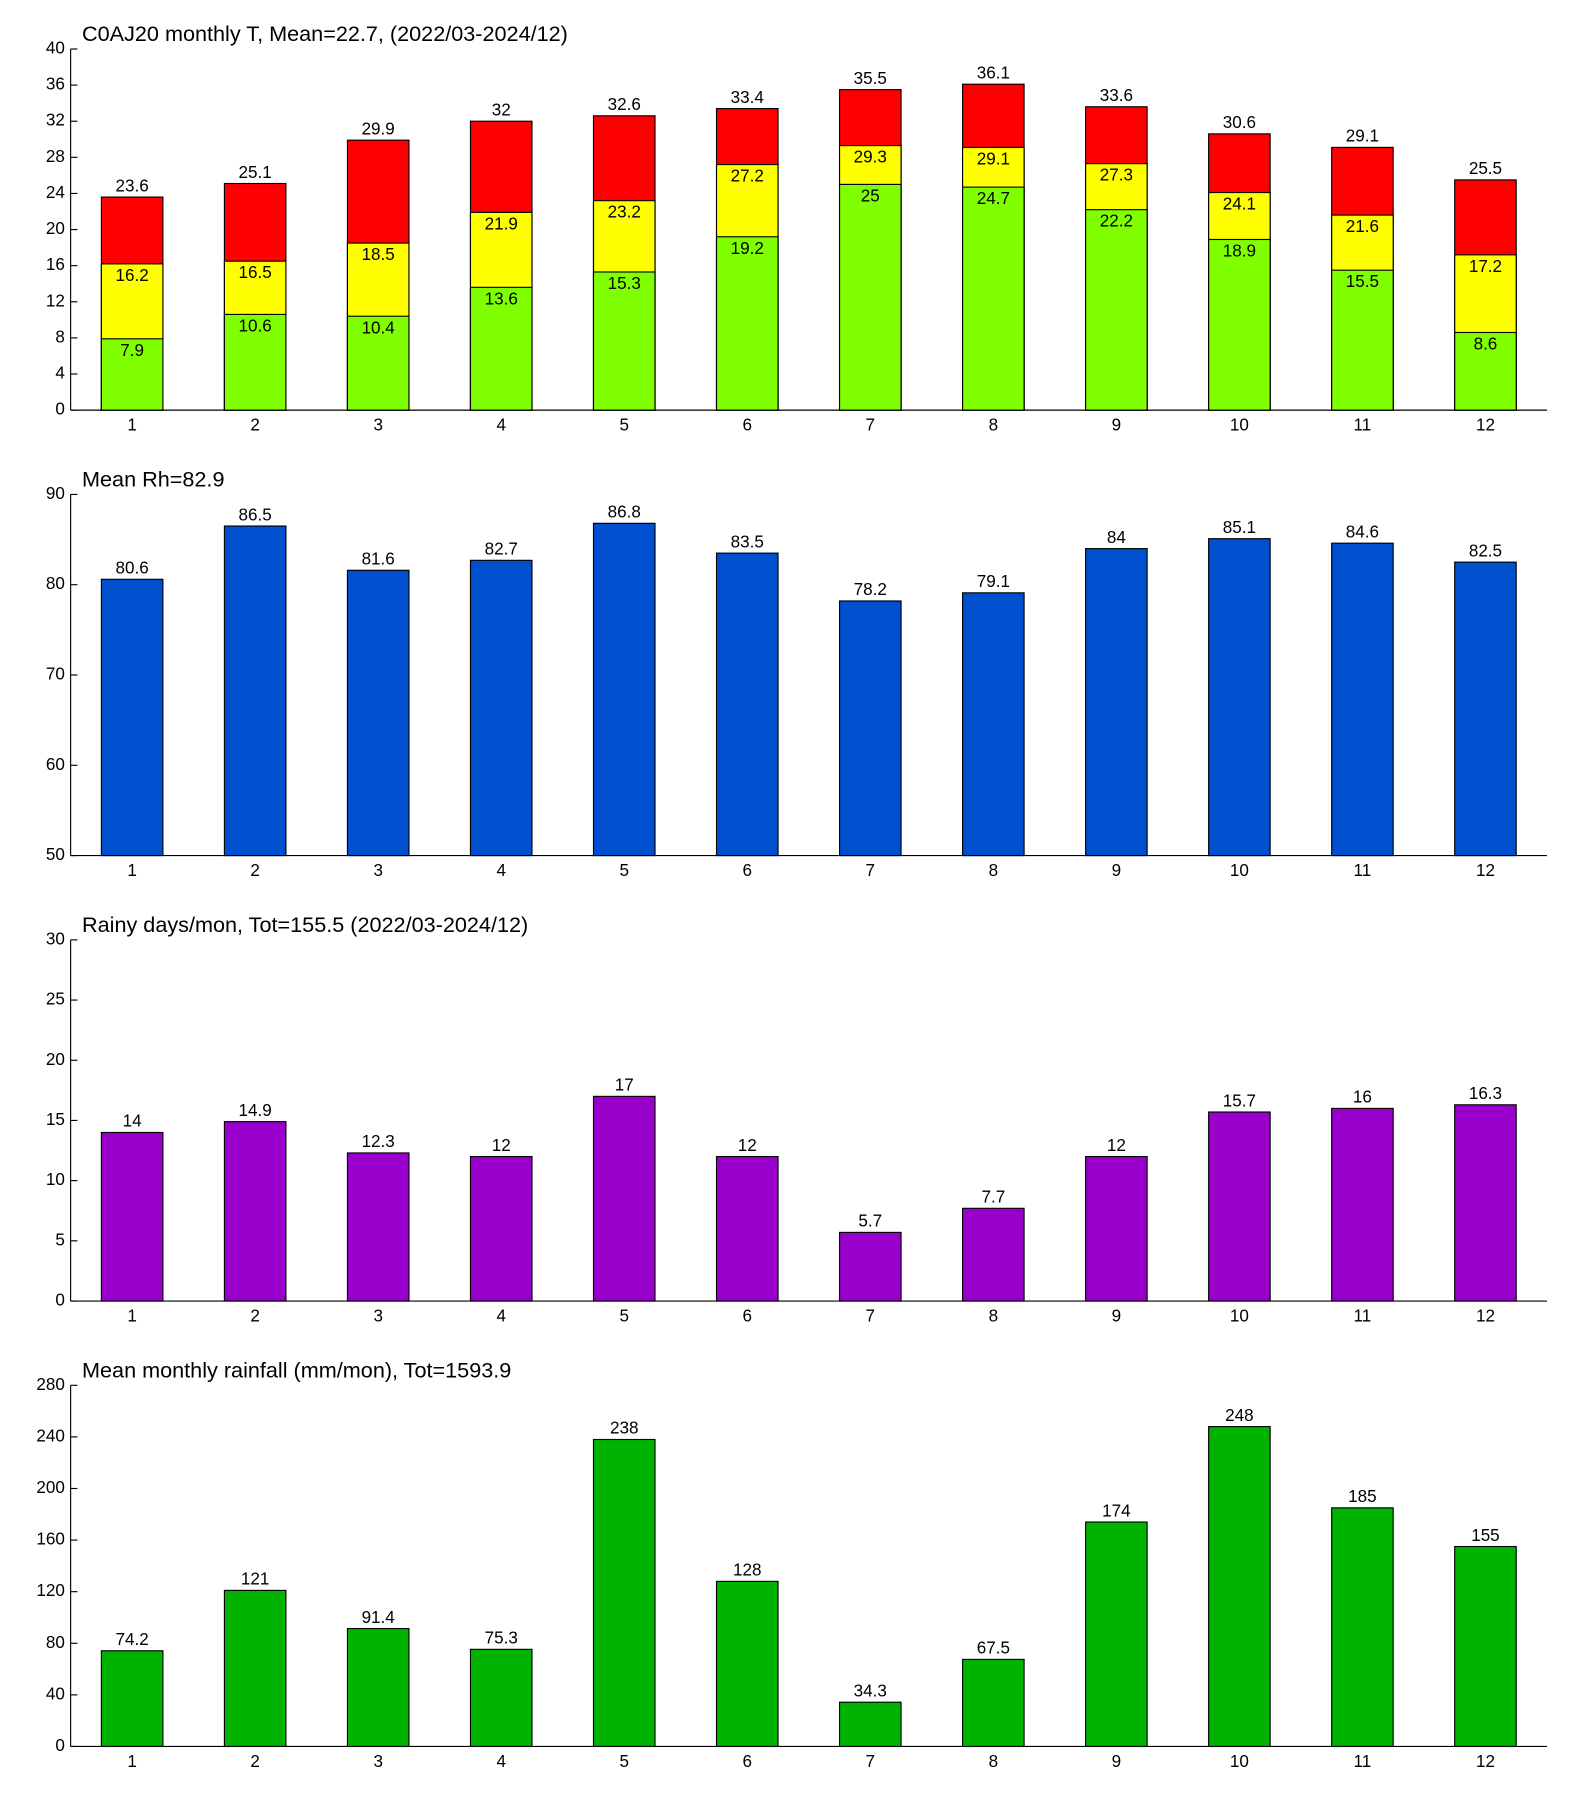  What do you see at coordinates (55, 764) in the screenshot?
I see `y-tick-label: 60` at bounding box center [55, 764].